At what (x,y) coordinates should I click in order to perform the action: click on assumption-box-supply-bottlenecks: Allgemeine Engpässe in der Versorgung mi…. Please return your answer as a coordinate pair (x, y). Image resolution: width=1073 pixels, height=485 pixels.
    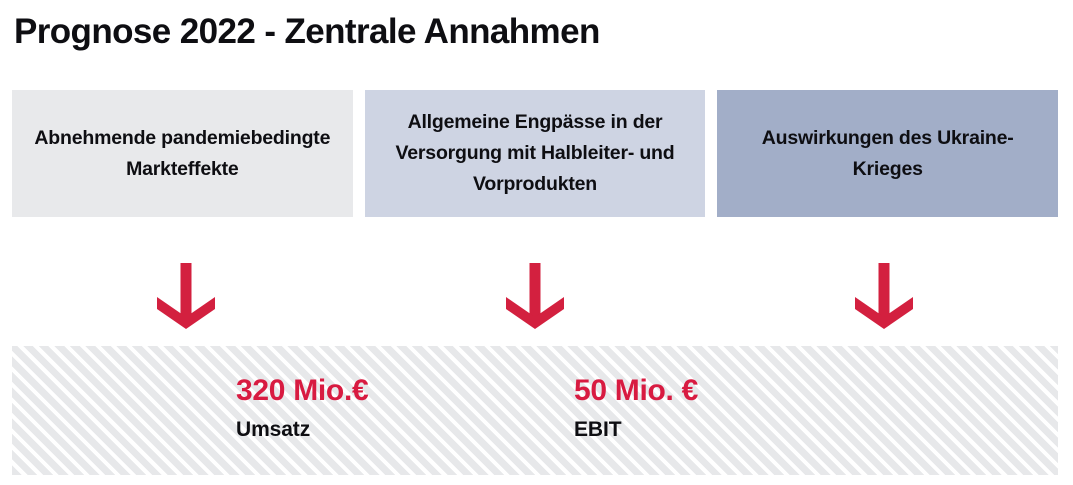
    Looking at the image, I should click on (535, 153).